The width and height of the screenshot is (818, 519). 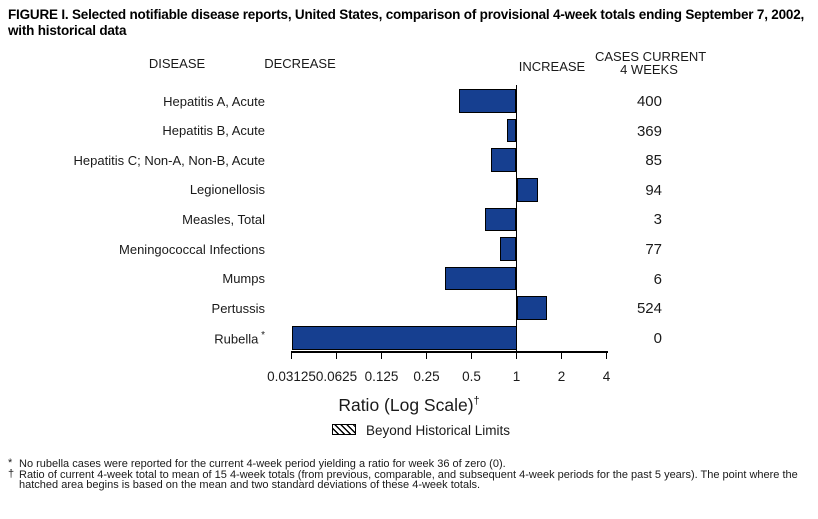 I want to click on x-axis-title: Ratio (Log Scale)†, so click(x=409, y=405).